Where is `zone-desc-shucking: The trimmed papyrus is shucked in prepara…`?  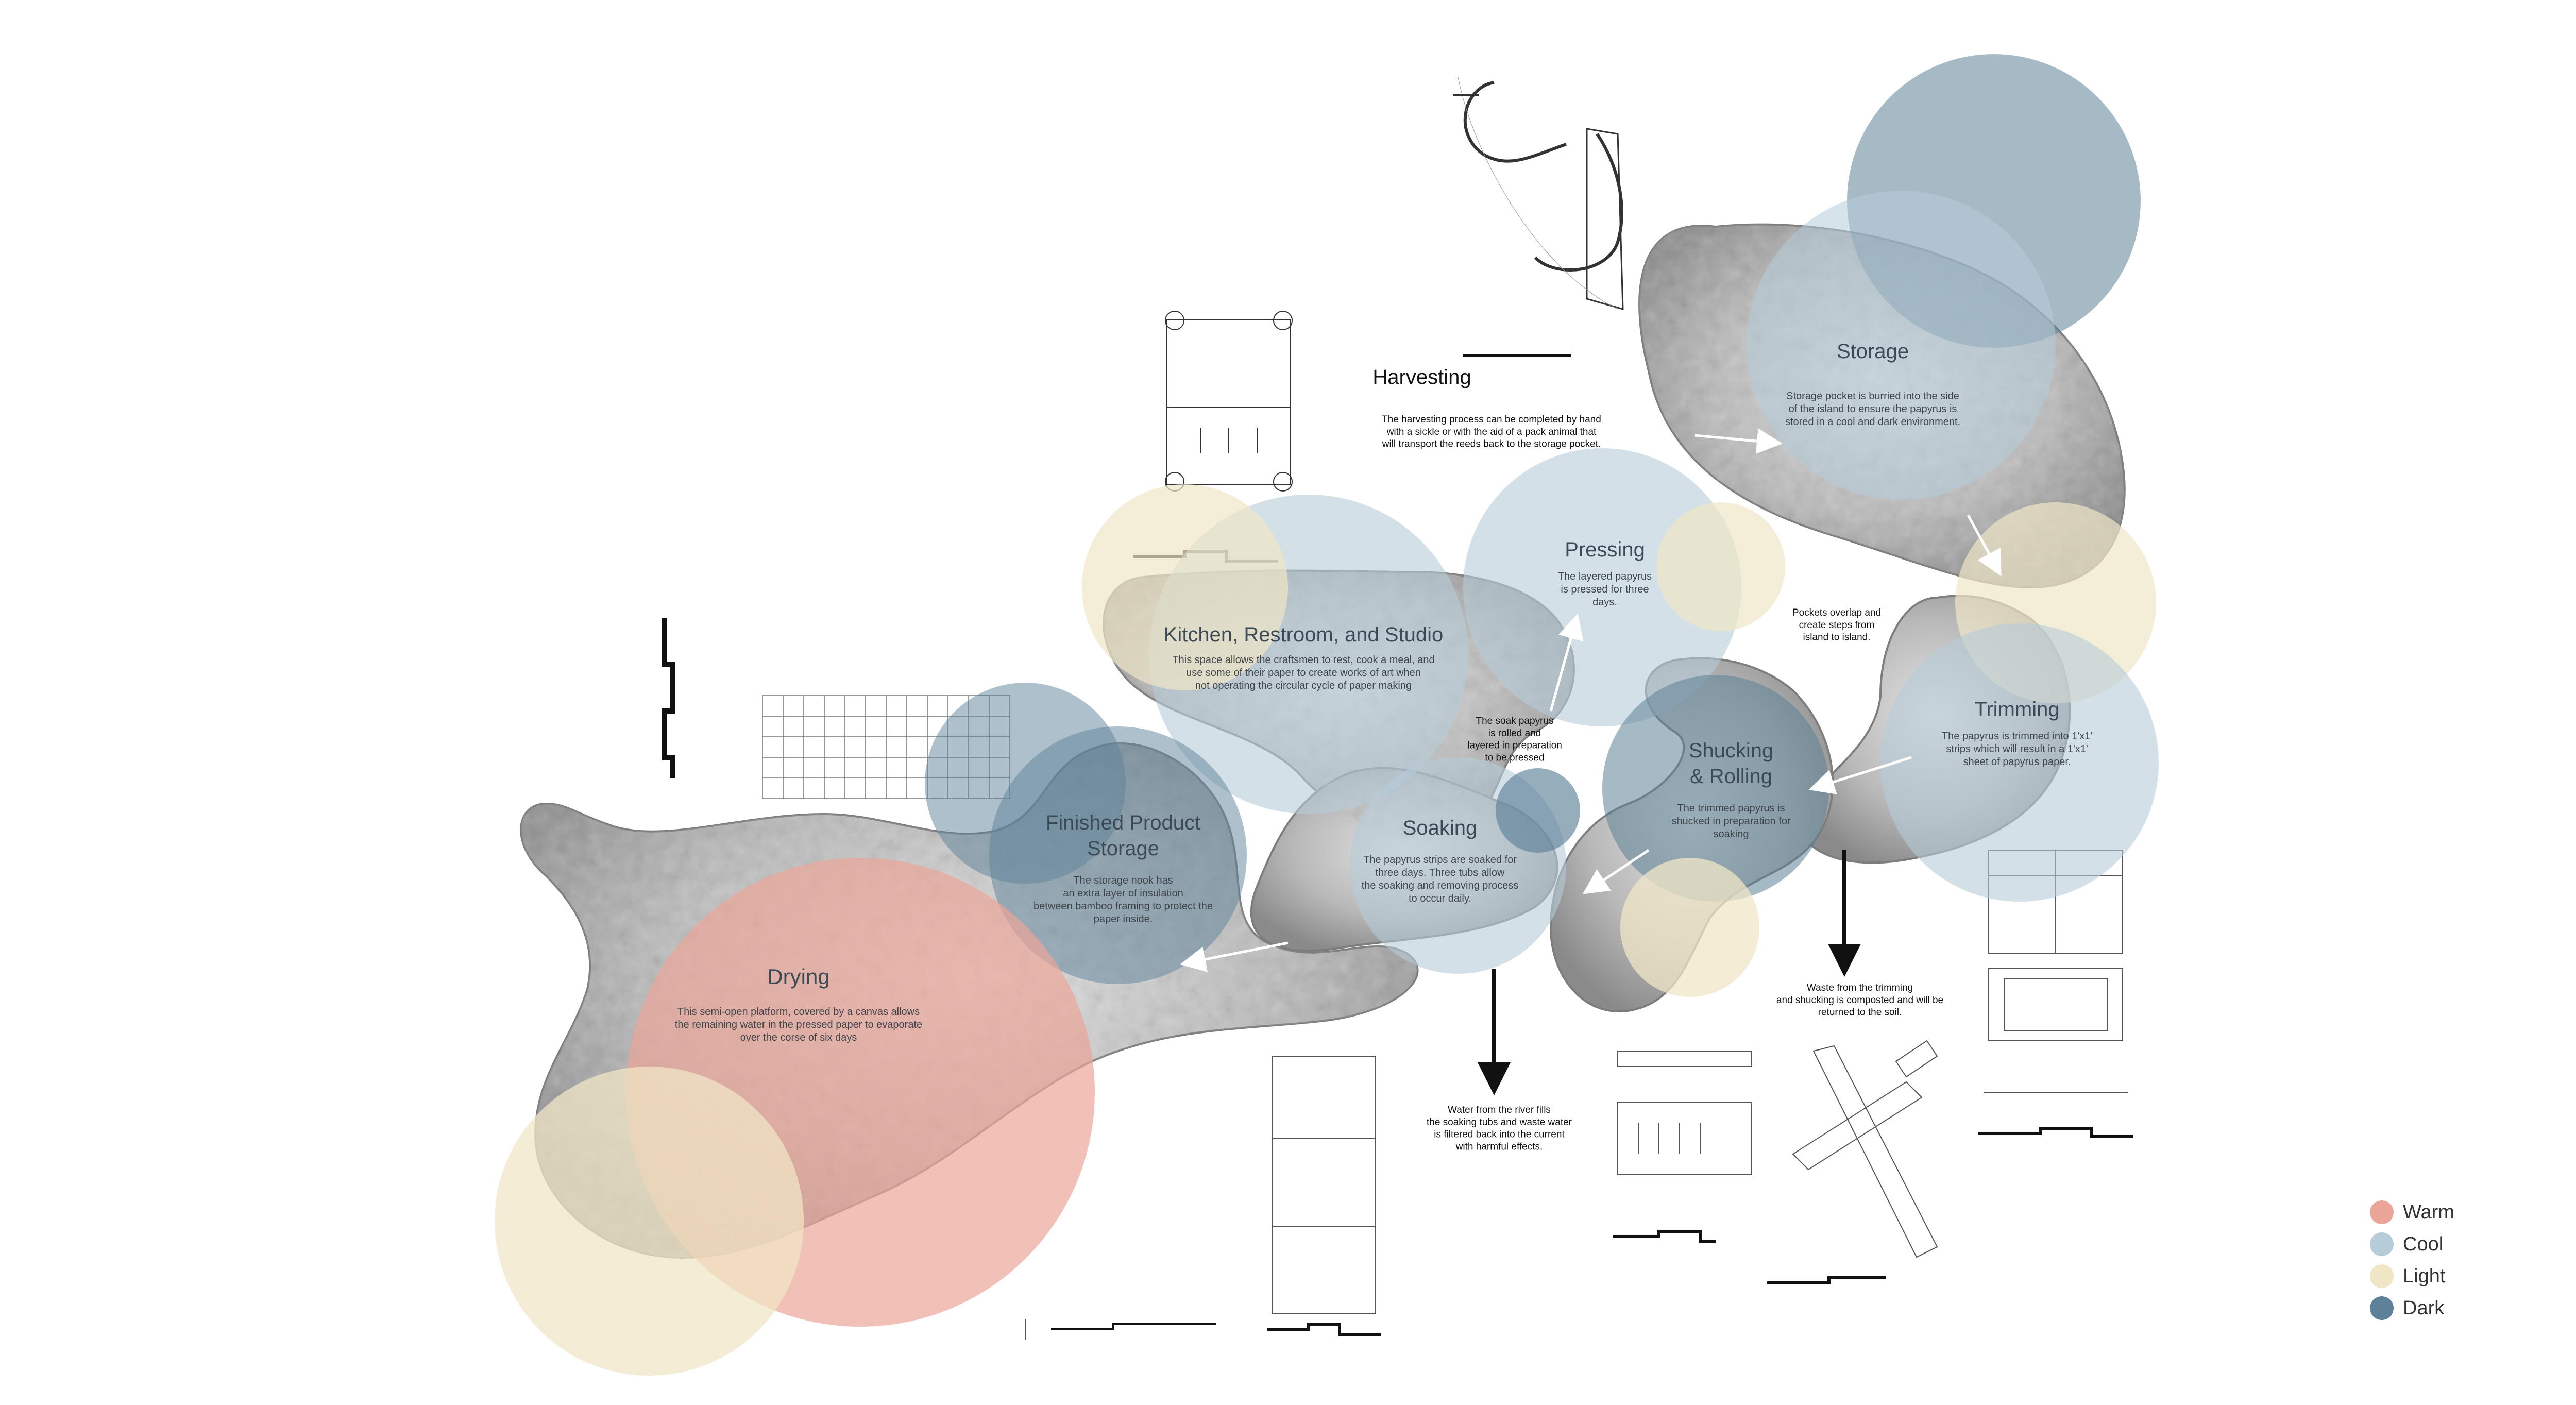
zone-desc-shucking: The trimmed papyrus is shucked in prepara… is located at coordinates (1731, 822).